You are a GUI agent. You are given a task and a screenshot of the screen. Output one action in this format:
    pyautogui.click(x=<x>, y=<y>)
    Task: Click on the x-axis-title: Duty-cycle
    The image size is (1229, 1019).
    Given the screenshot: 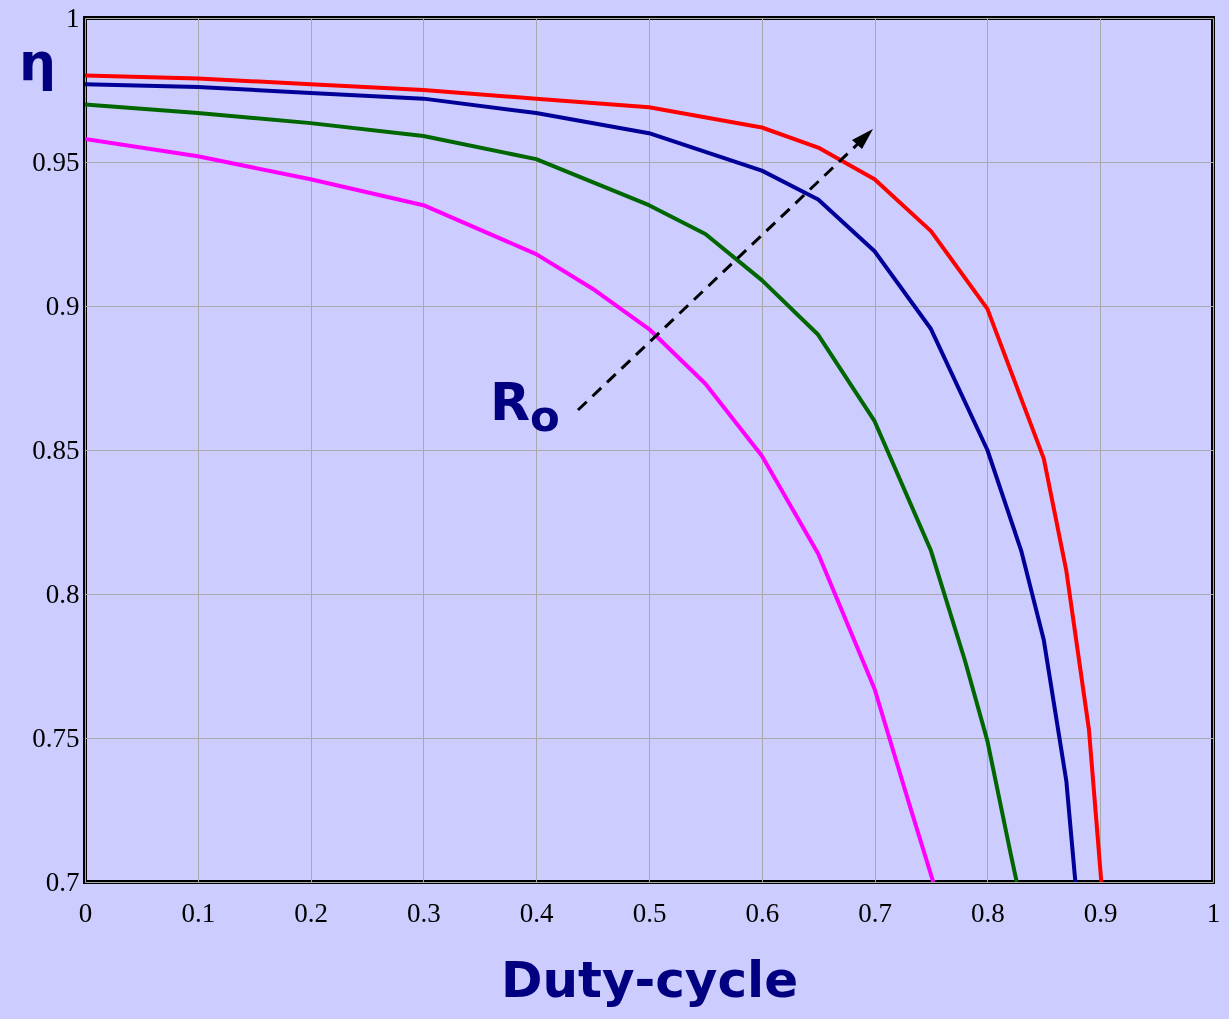 What is the action you would take?
    pyautogui.click(x=649, y=979)
    